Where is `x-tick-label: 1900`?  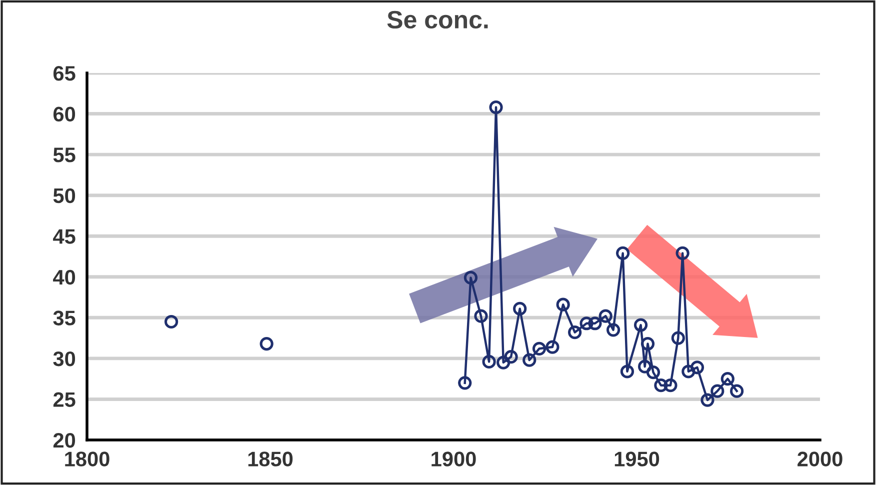
x-tick-label: 1900 is located at coordinates (454, 459).